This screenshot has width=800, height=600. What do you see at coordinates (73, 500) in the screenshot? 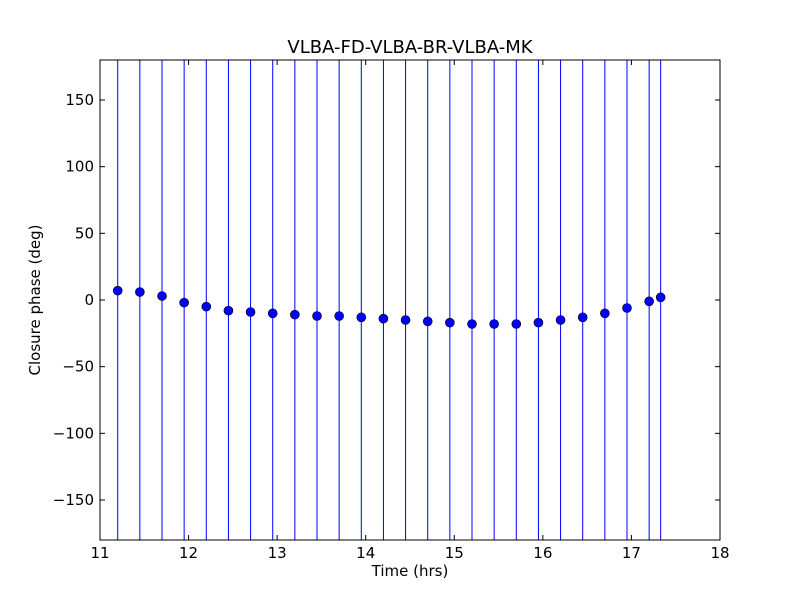
I see `y-tick-label: −150` at bounding box center [73, 500].